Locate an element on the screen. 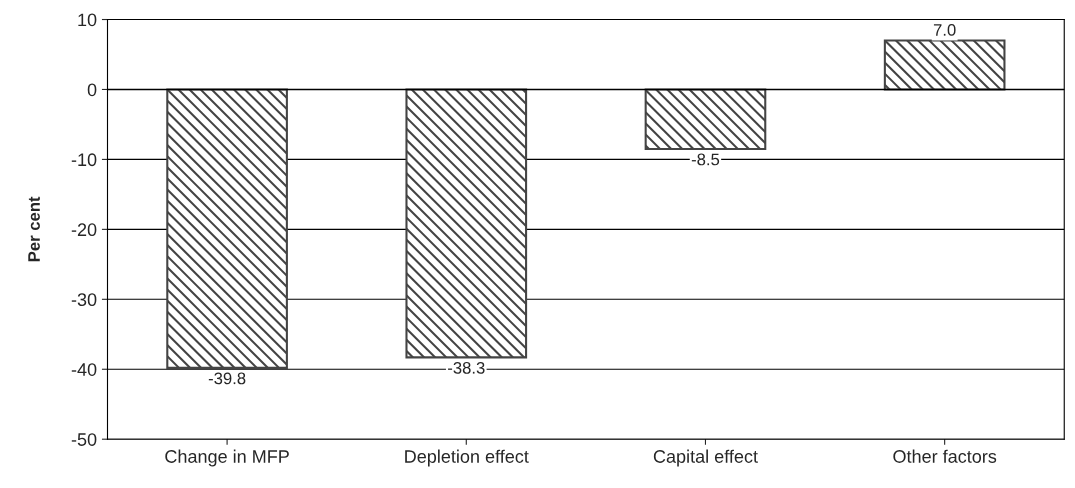 This screenshot has width=1075, height=488. y-tick-label: 10 is located at coordinates (87, 20).